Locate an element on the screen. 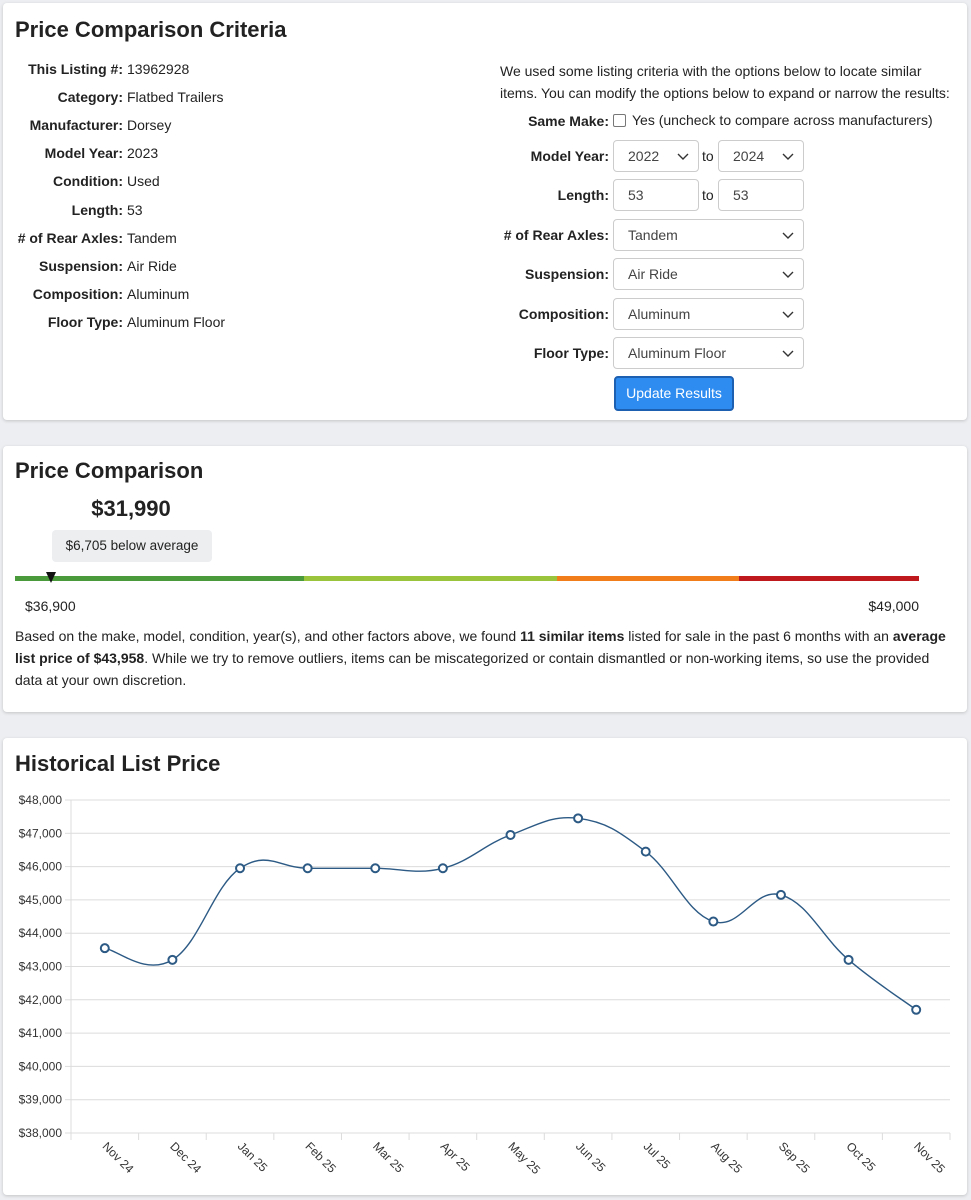 Image resolution: width=971 pixels, height=1200 pixels. scale-min: $36,900 is located at coordinates (50, 606).